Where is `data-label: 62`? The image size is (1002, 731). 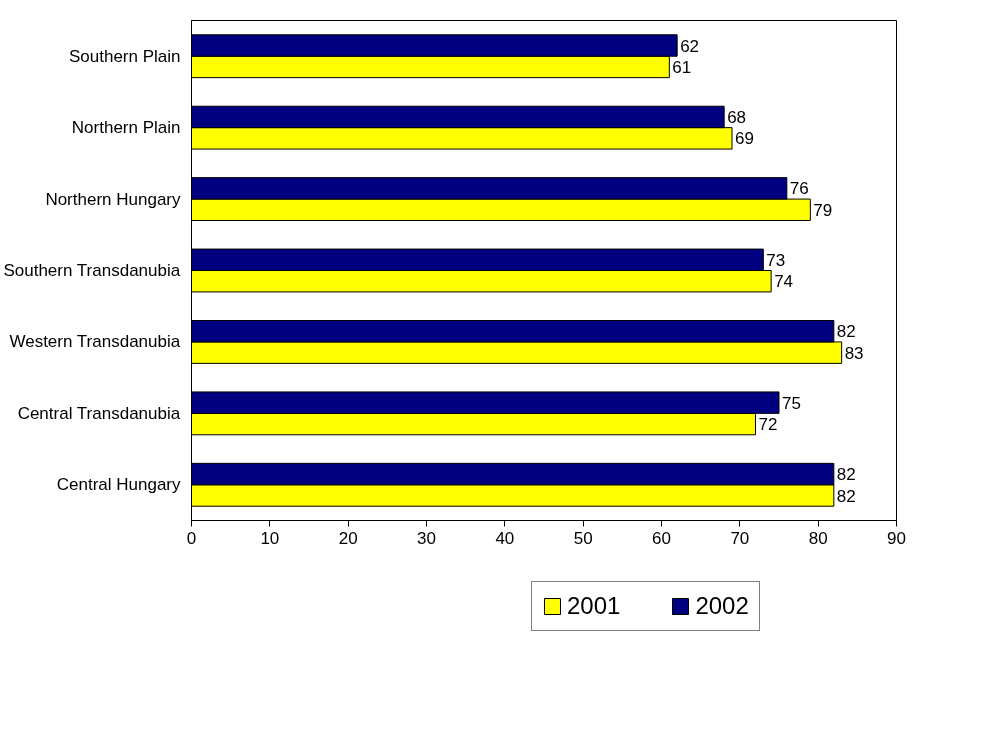
data-label: 62 is located at coordinates (690, 46).